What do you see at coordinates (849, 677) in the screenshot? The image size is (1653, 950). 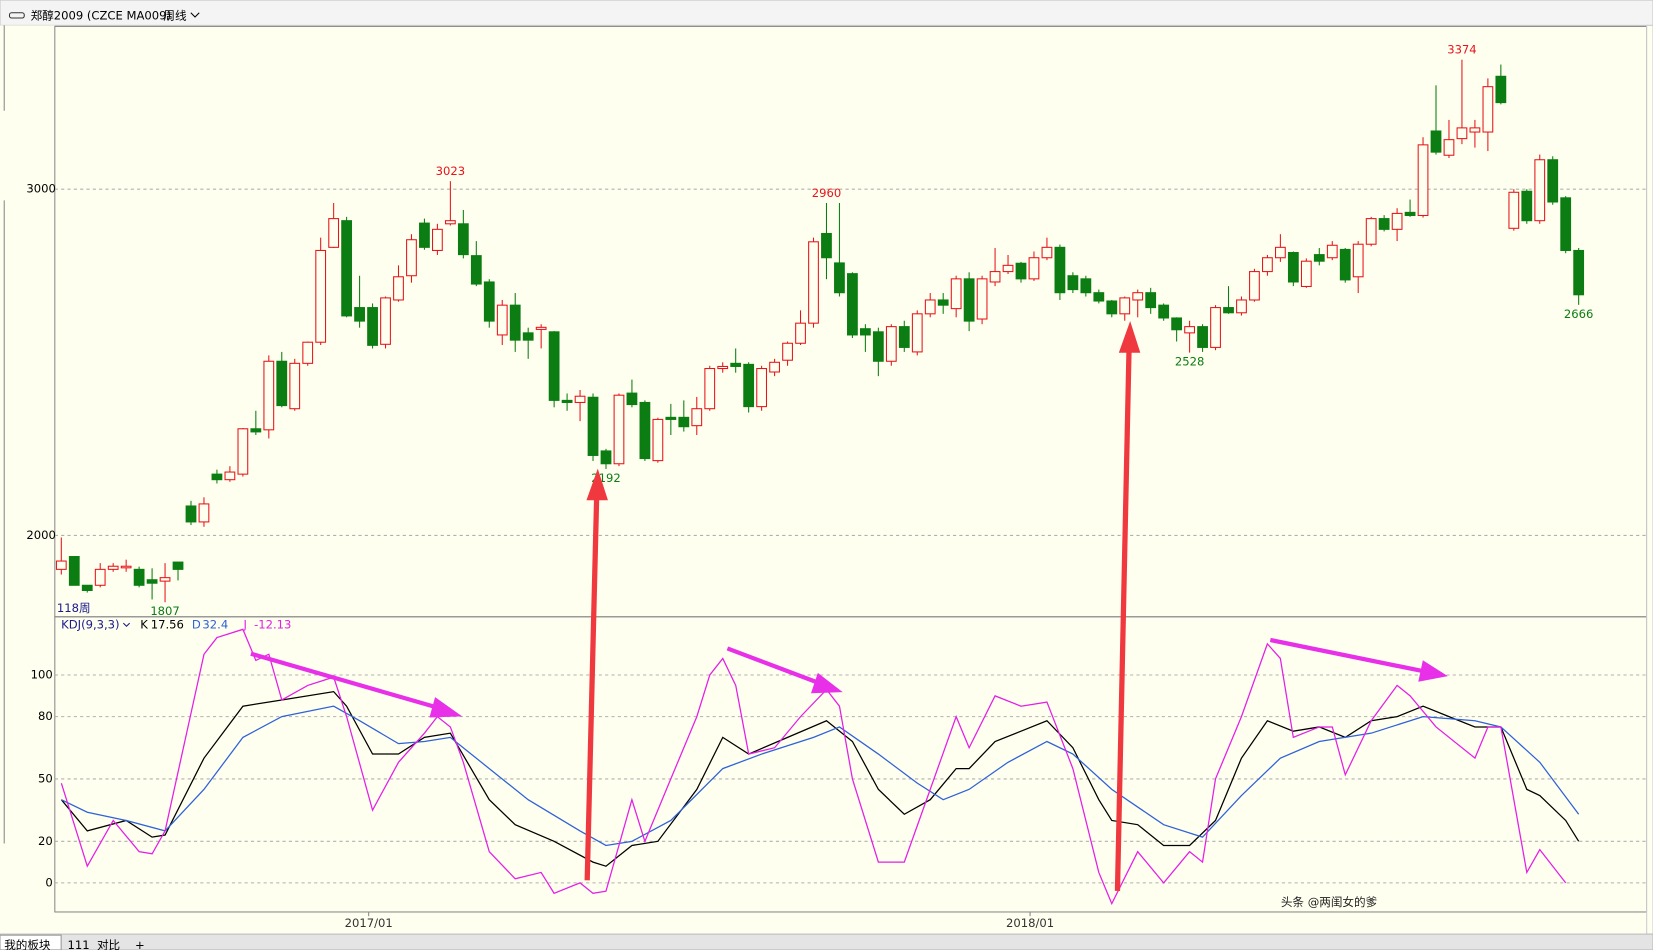 I see `magenta-arrows` at bounding box center [849, 677].